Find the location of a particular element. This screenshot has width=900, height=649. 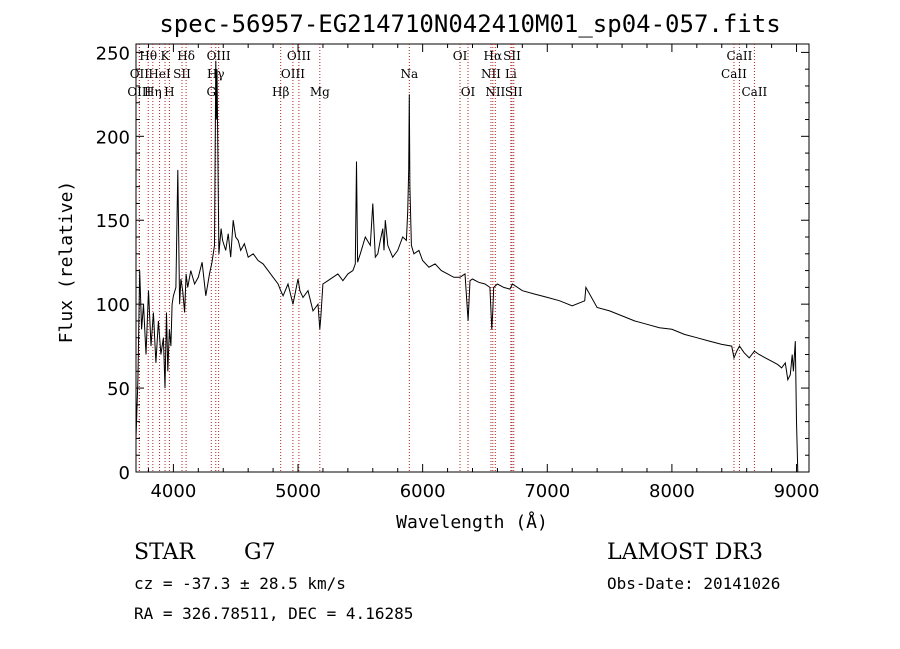

line-marker-label-9: OIII is located at coordinates (219, 56).